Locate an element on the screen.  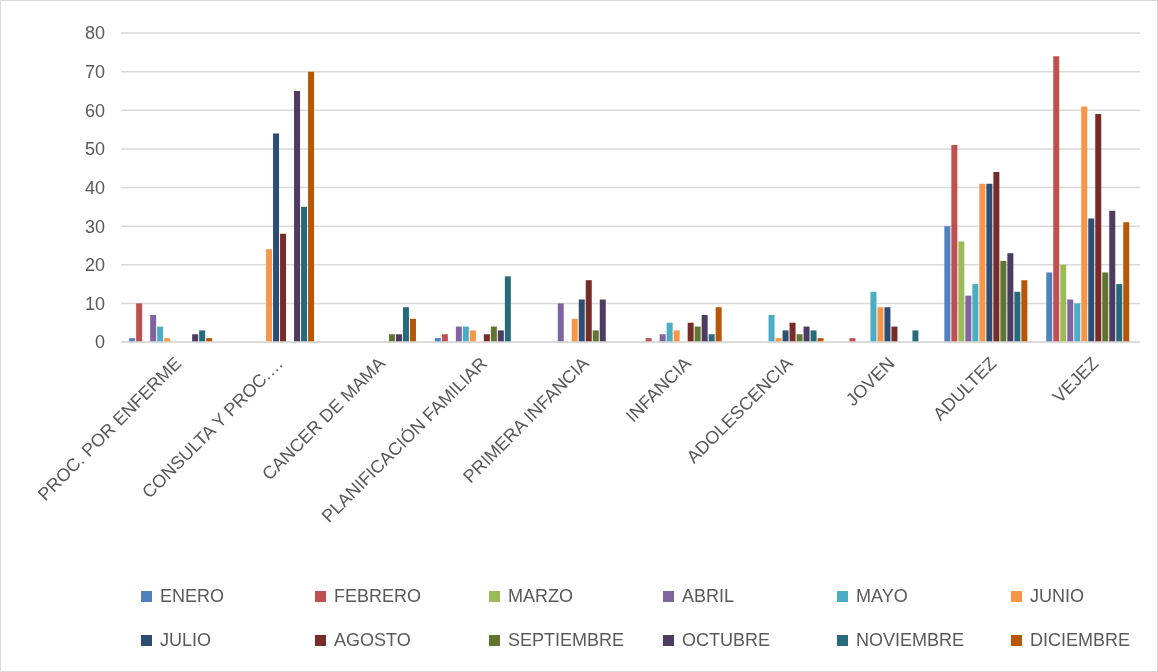
legend-label: NOVIEMBRE is located at coordinates (910, 640).